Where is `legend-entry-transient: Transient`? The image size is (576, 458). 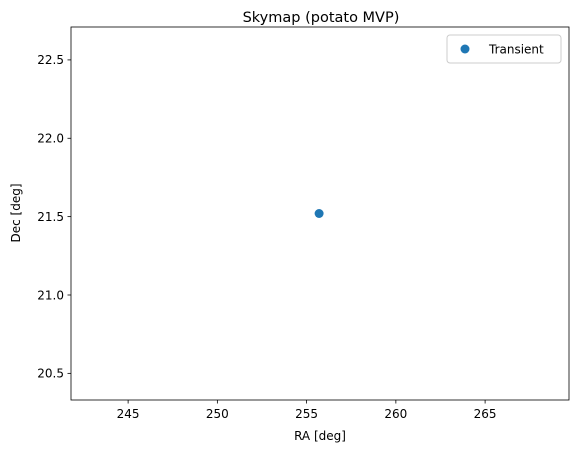
legend-entry-transient: Transient is located at coordinates (516, 50).